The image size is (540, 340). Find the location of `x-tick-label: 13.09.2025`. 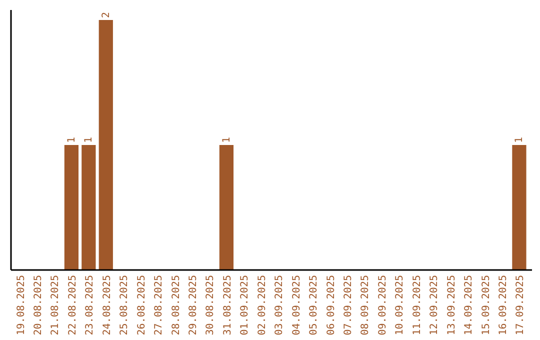

x-tick-label: 13.09.2025 is located at coordinates (452, 305).